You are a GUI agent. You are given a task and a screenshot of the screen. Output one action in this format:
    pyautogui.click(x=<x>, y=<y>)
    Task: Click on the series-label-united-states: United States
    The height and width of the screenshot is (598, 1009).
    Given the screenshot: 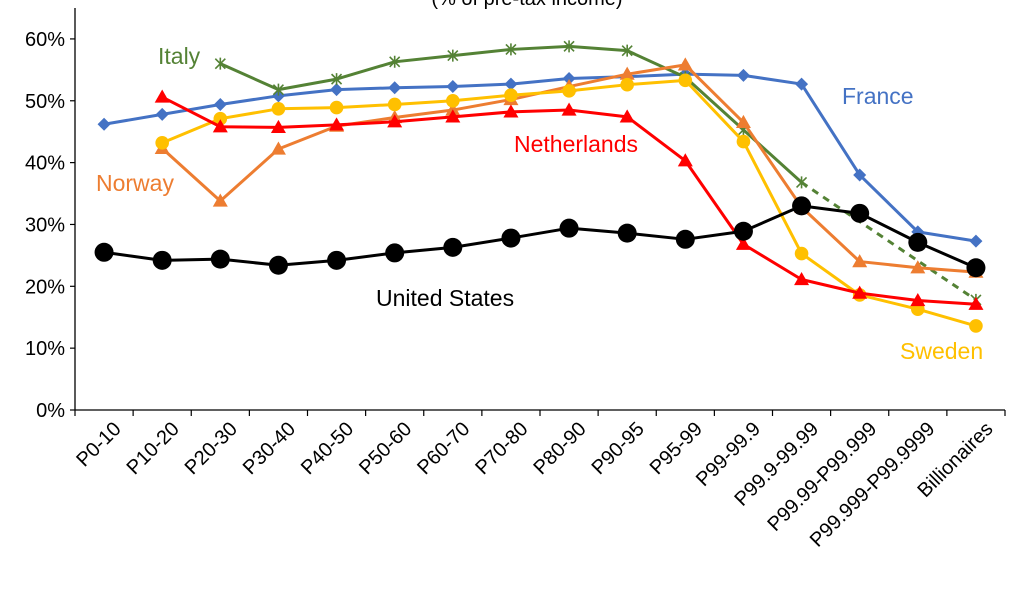 What is the action you would take?
    pyautogui.click(x=445, y=298)
    